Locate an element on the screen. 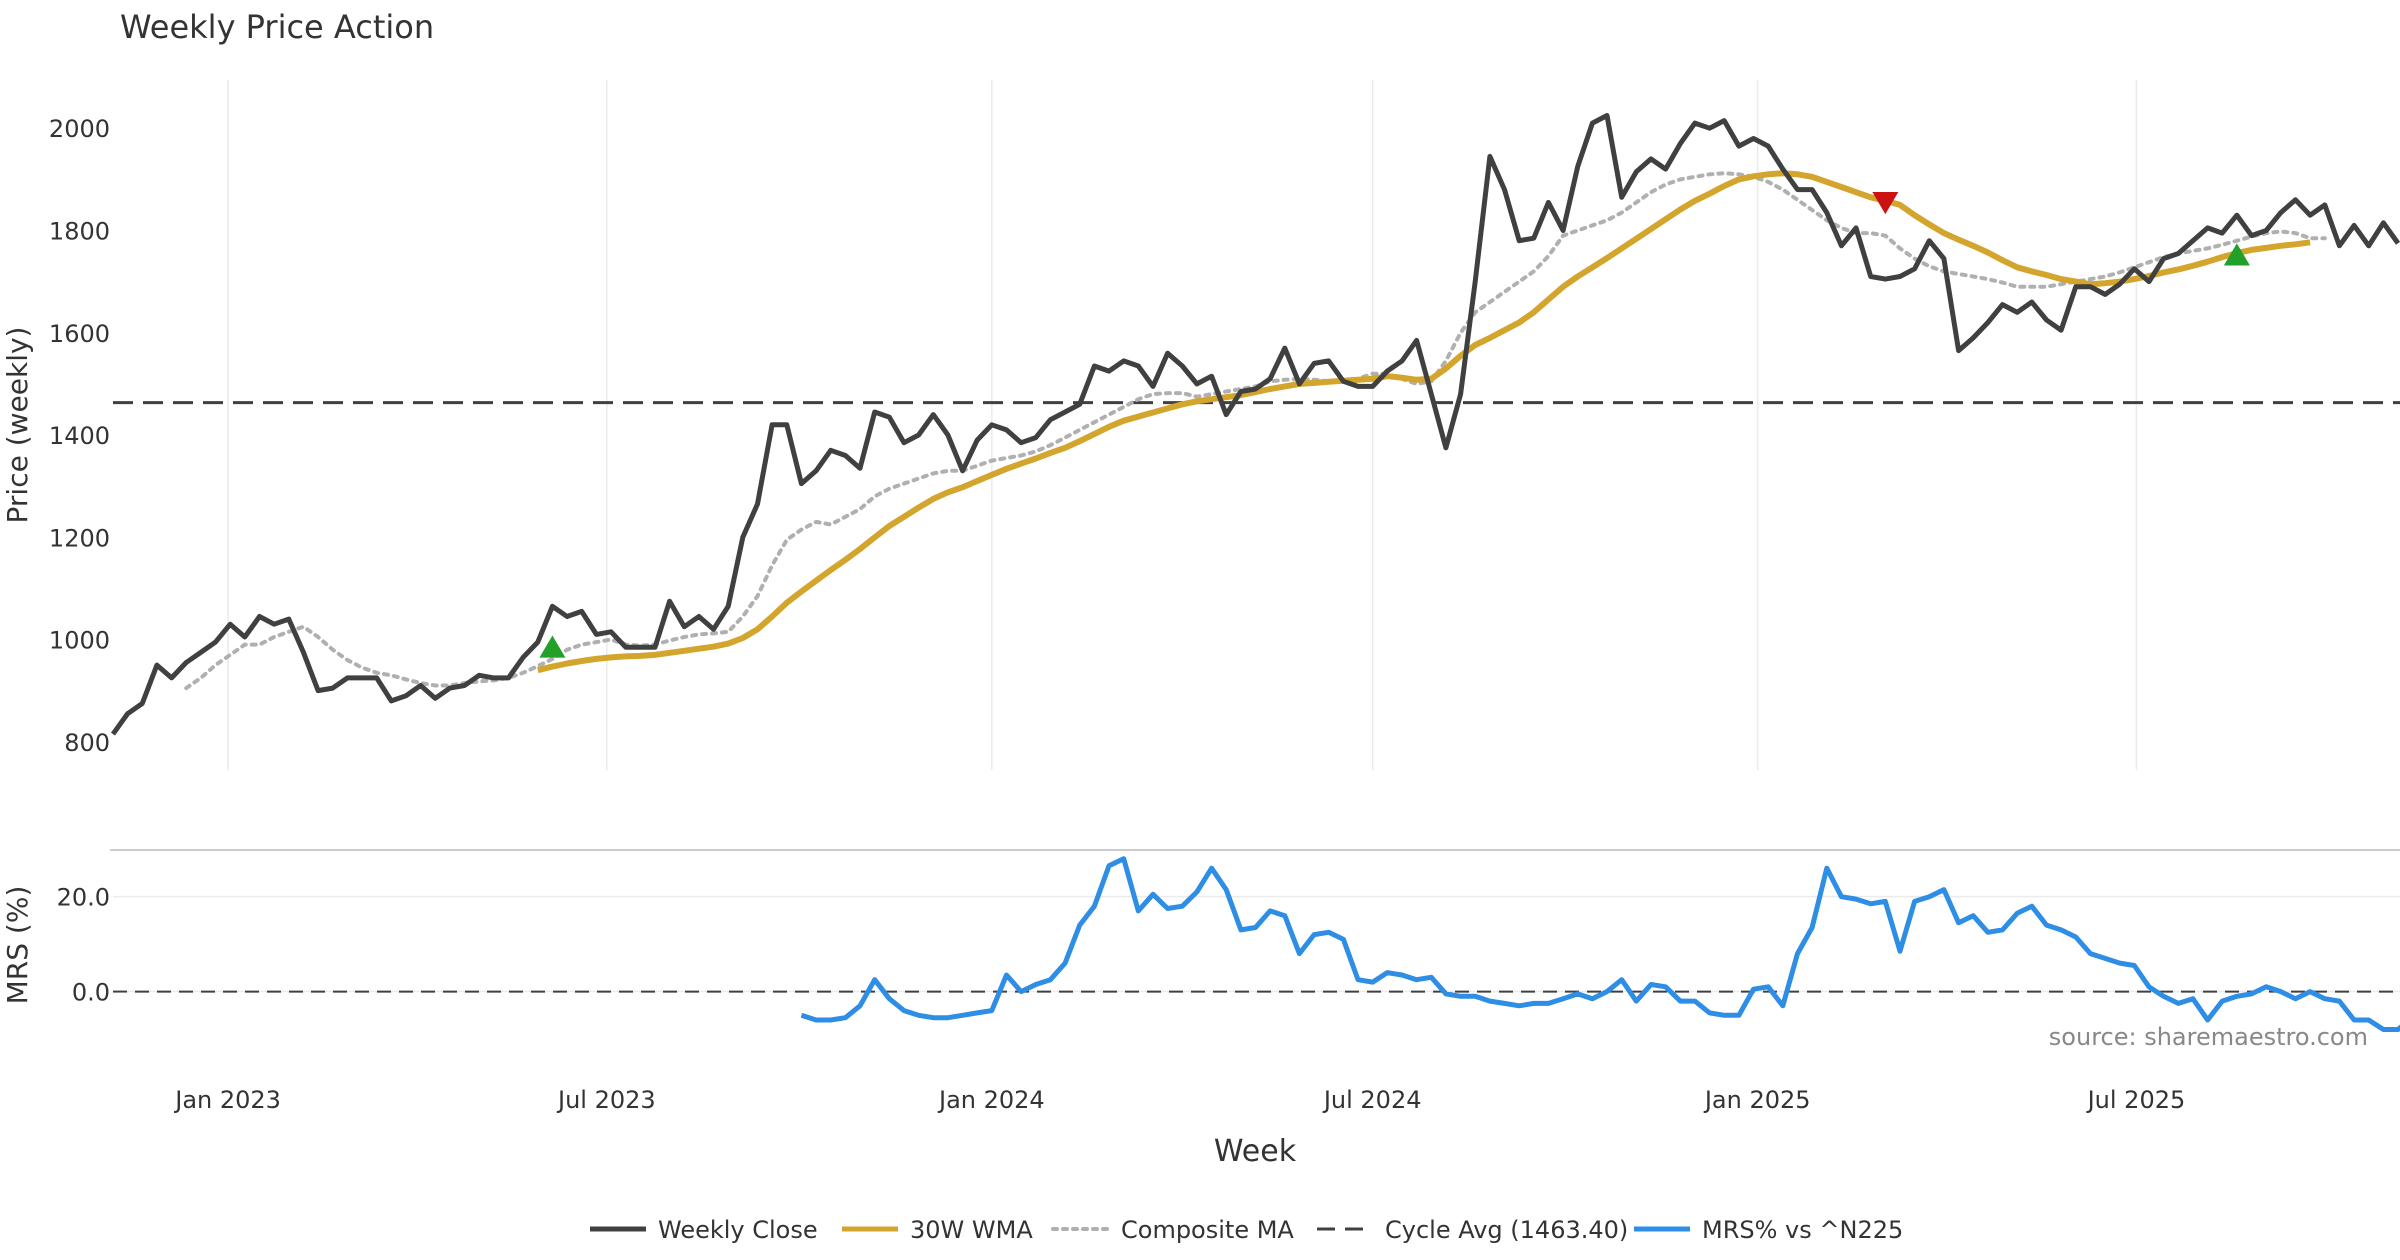  y-tick-label: 800 is located at coordinates (87, 743).